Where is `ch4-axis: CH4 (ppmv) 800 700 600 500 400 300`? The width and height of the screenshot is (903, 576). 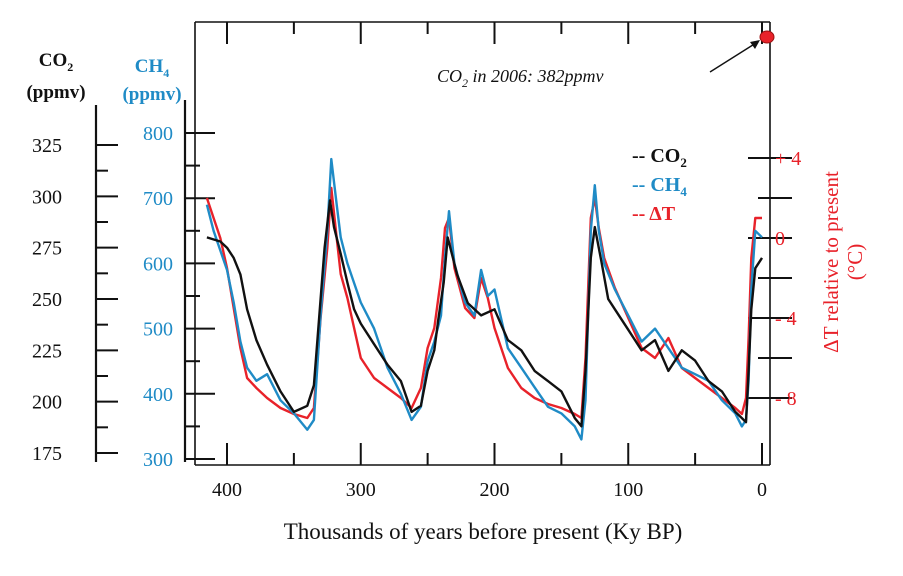
ch4-axis: CH4 (ppmv) 800 700 600 500 400 300 is located at coordinates (168, 263).